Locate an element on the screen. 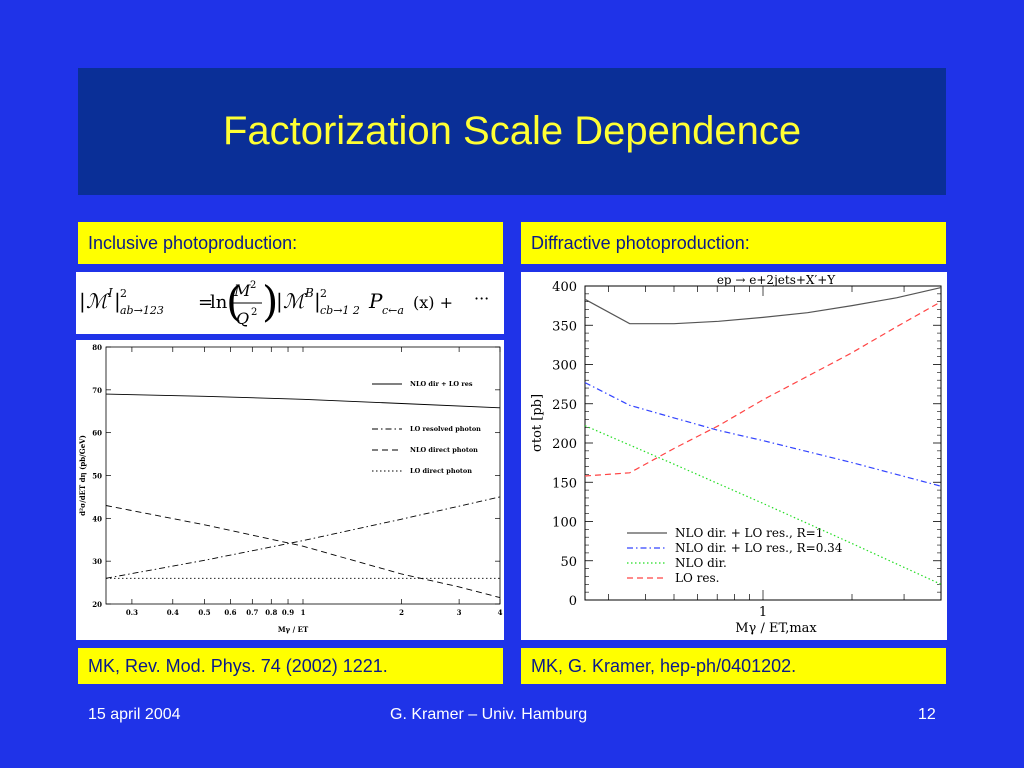 Image resolution: width=1024 pixels, height=768 pixels. lhs-subscript: ab→123 is located at coordinates (142, 310).